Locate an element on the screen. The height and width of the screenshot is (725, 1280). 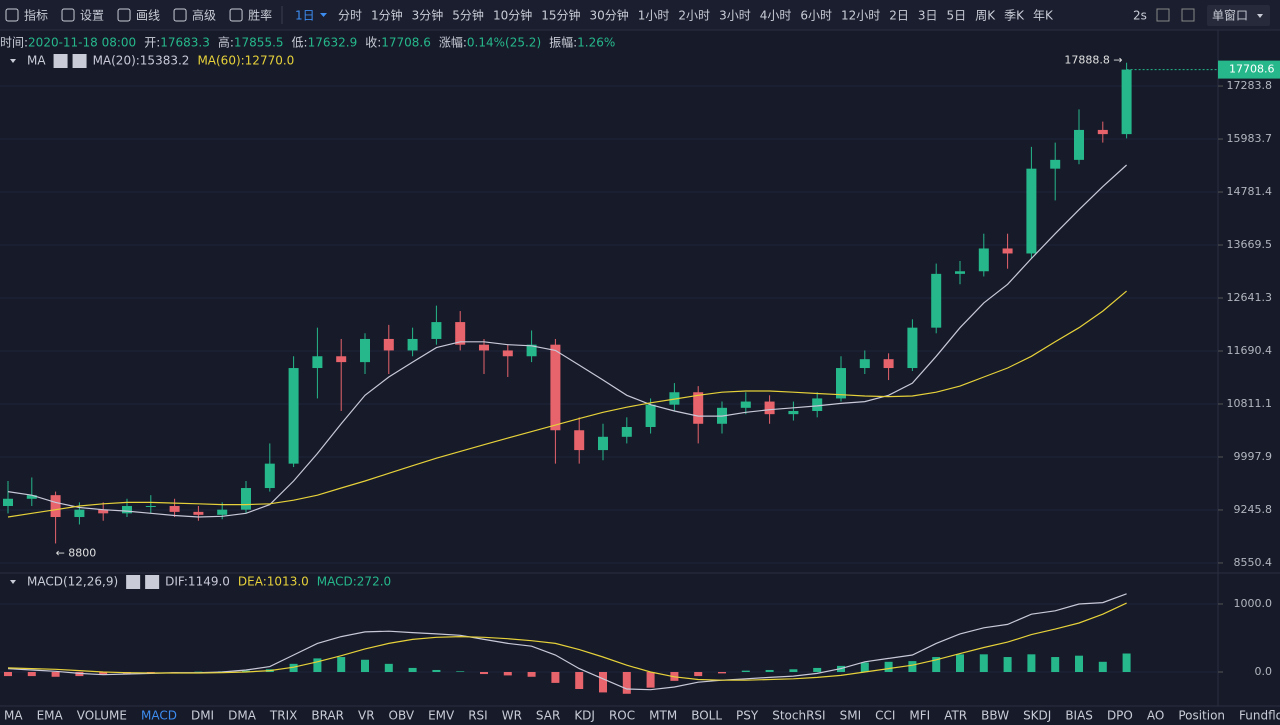
indicator-tab: Position is located at coordinates (1201, 716).